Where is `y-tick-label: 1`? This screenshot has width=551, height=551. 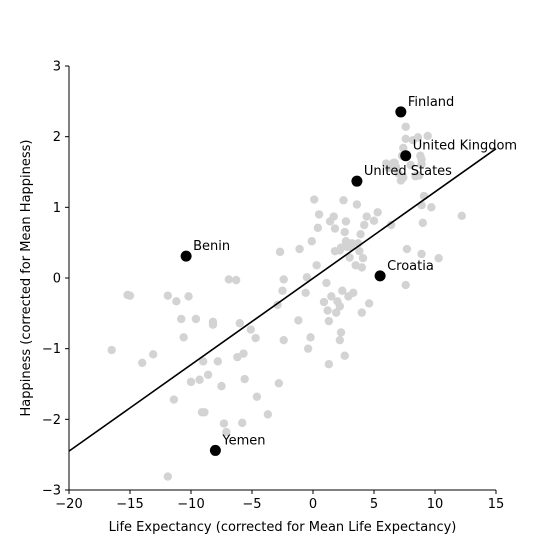 y-tick-label: 1 is located at coordinates (57, 208).